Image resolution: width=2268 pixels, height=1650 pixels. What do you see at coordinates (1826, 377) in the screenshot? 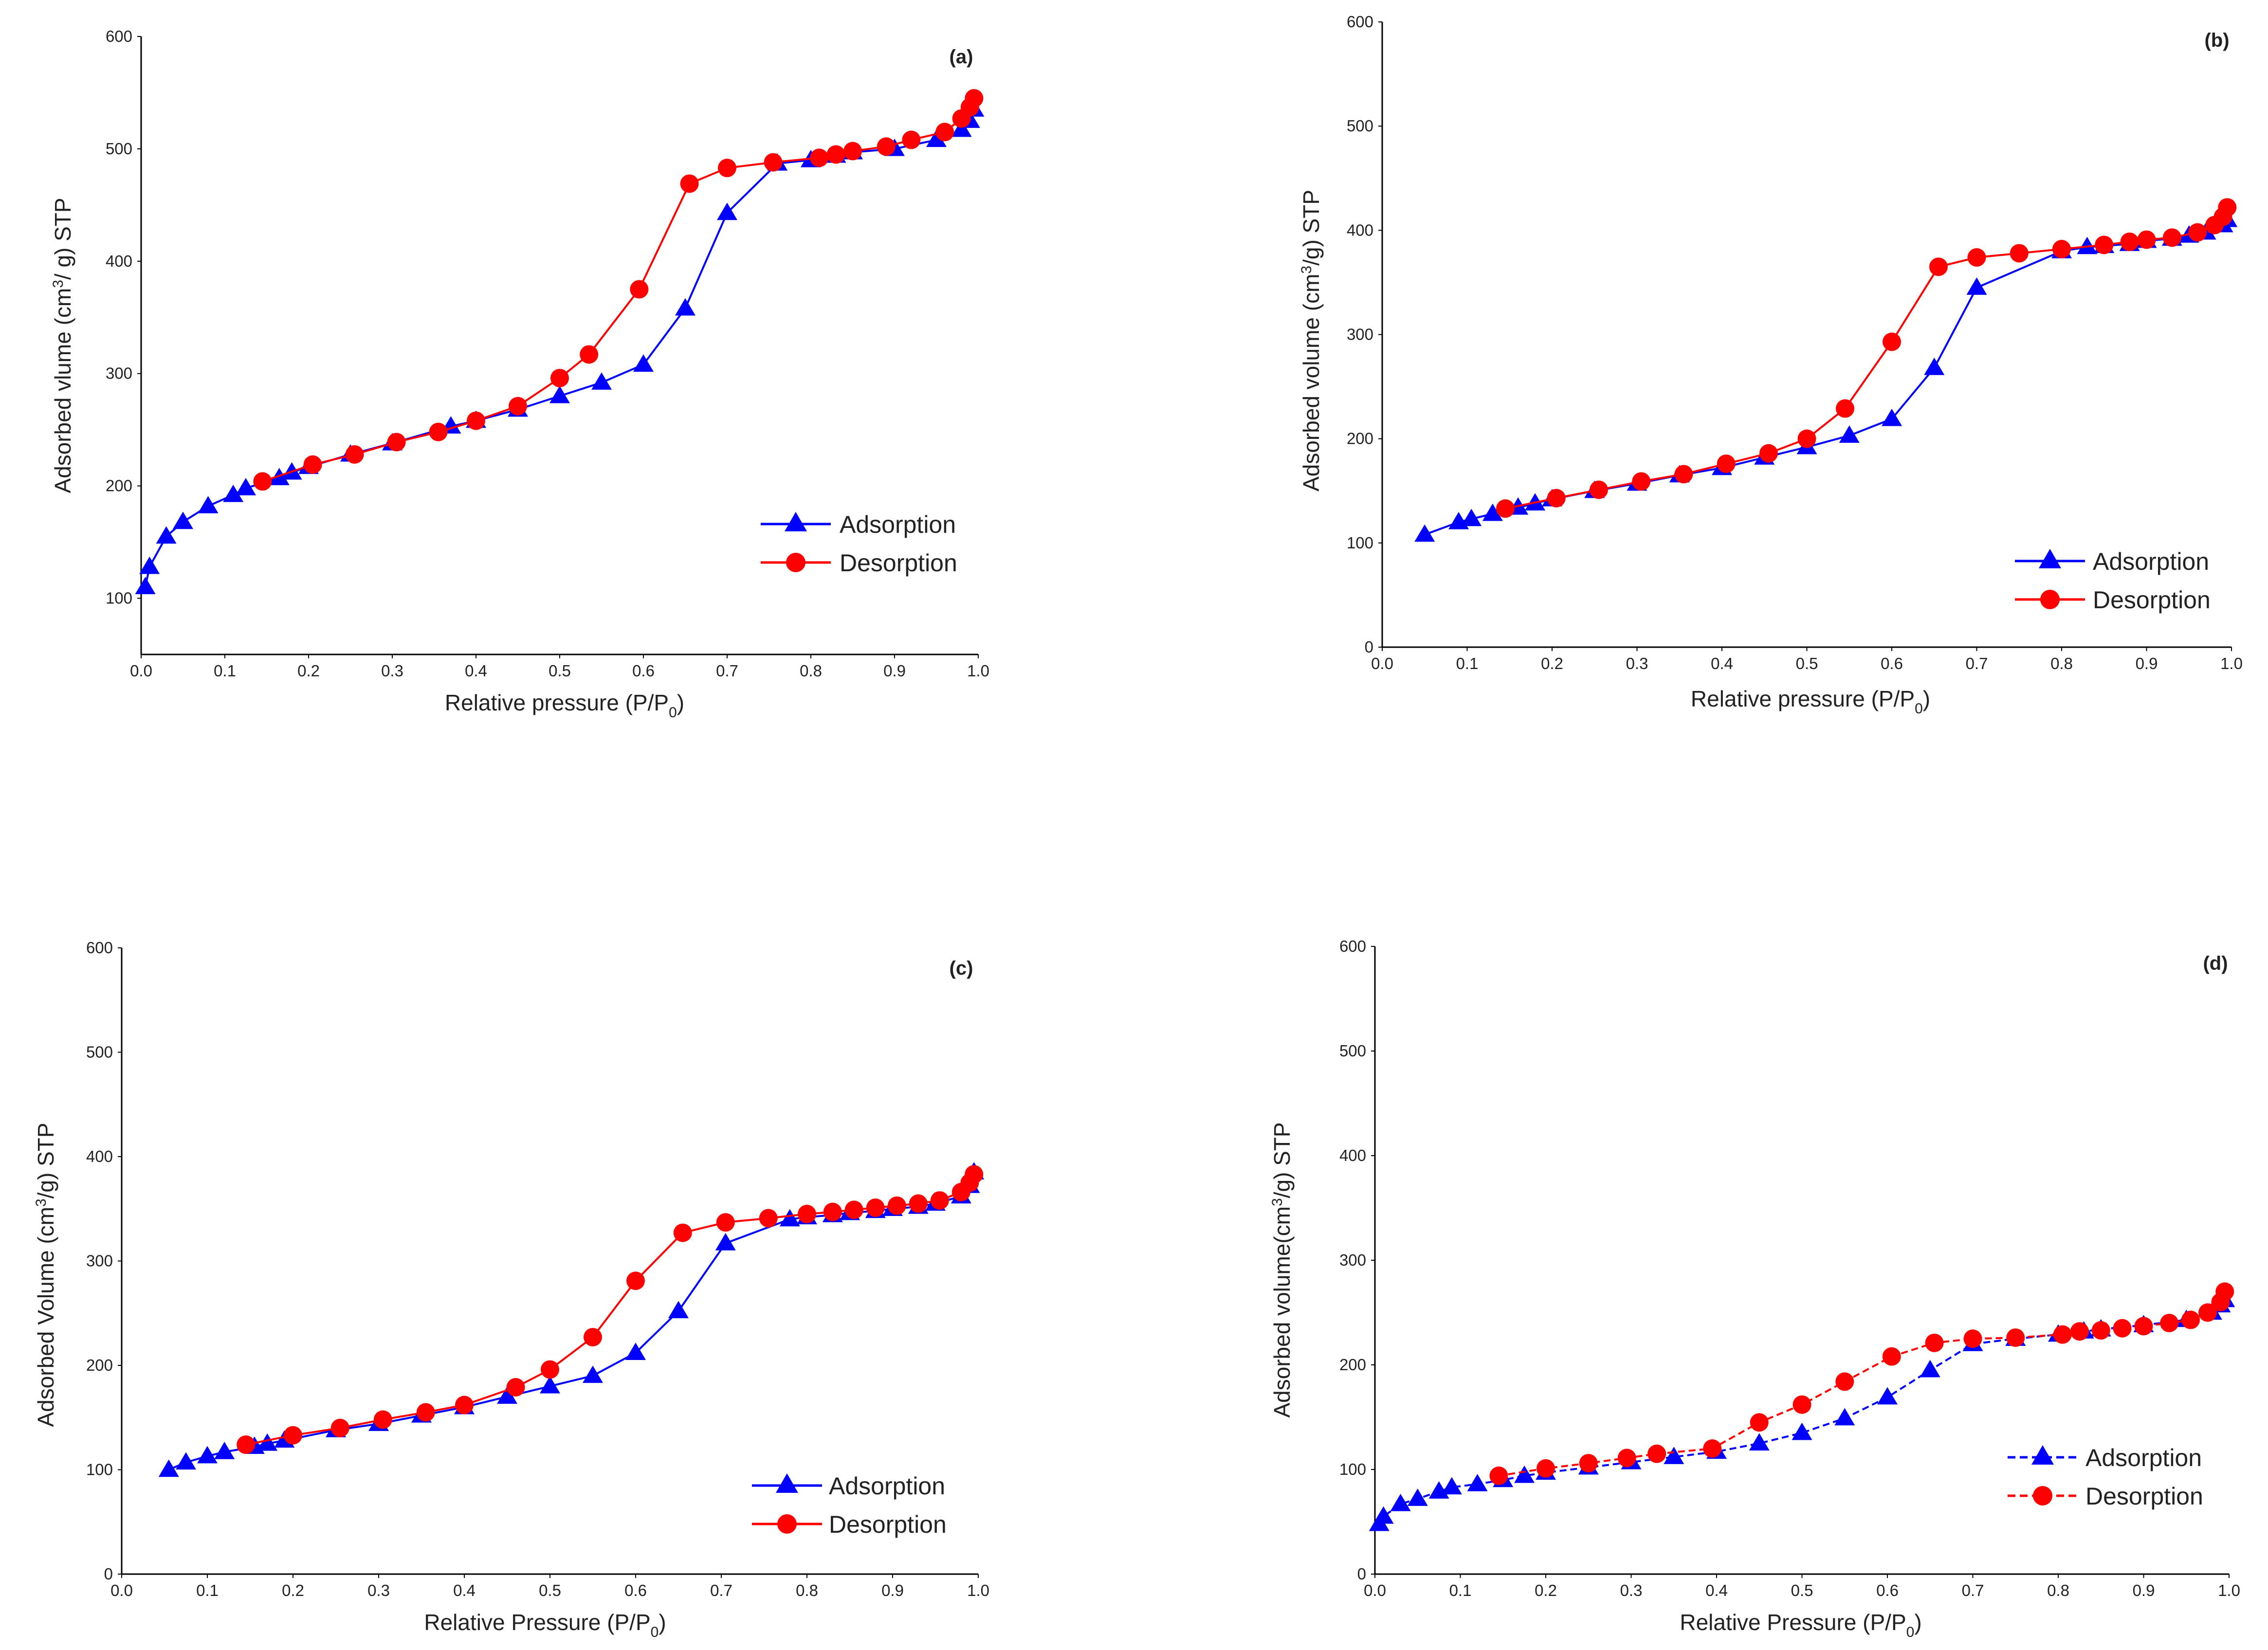
I see `panel-b-adsorption-line` at bounding box center [1826, 377].